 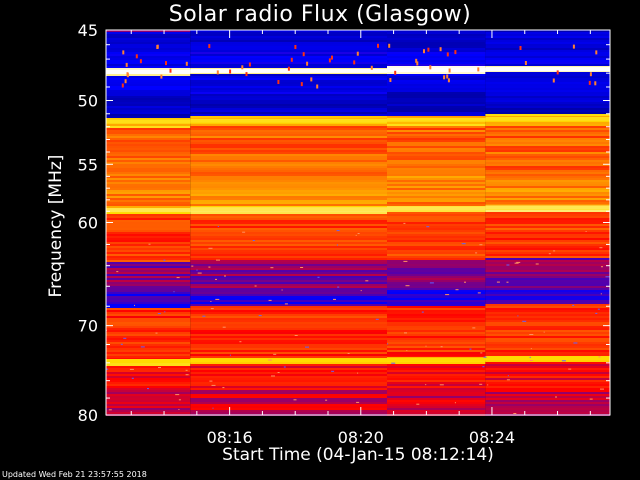 I want to click on bright-emission-line, so click(x=148, y=210).